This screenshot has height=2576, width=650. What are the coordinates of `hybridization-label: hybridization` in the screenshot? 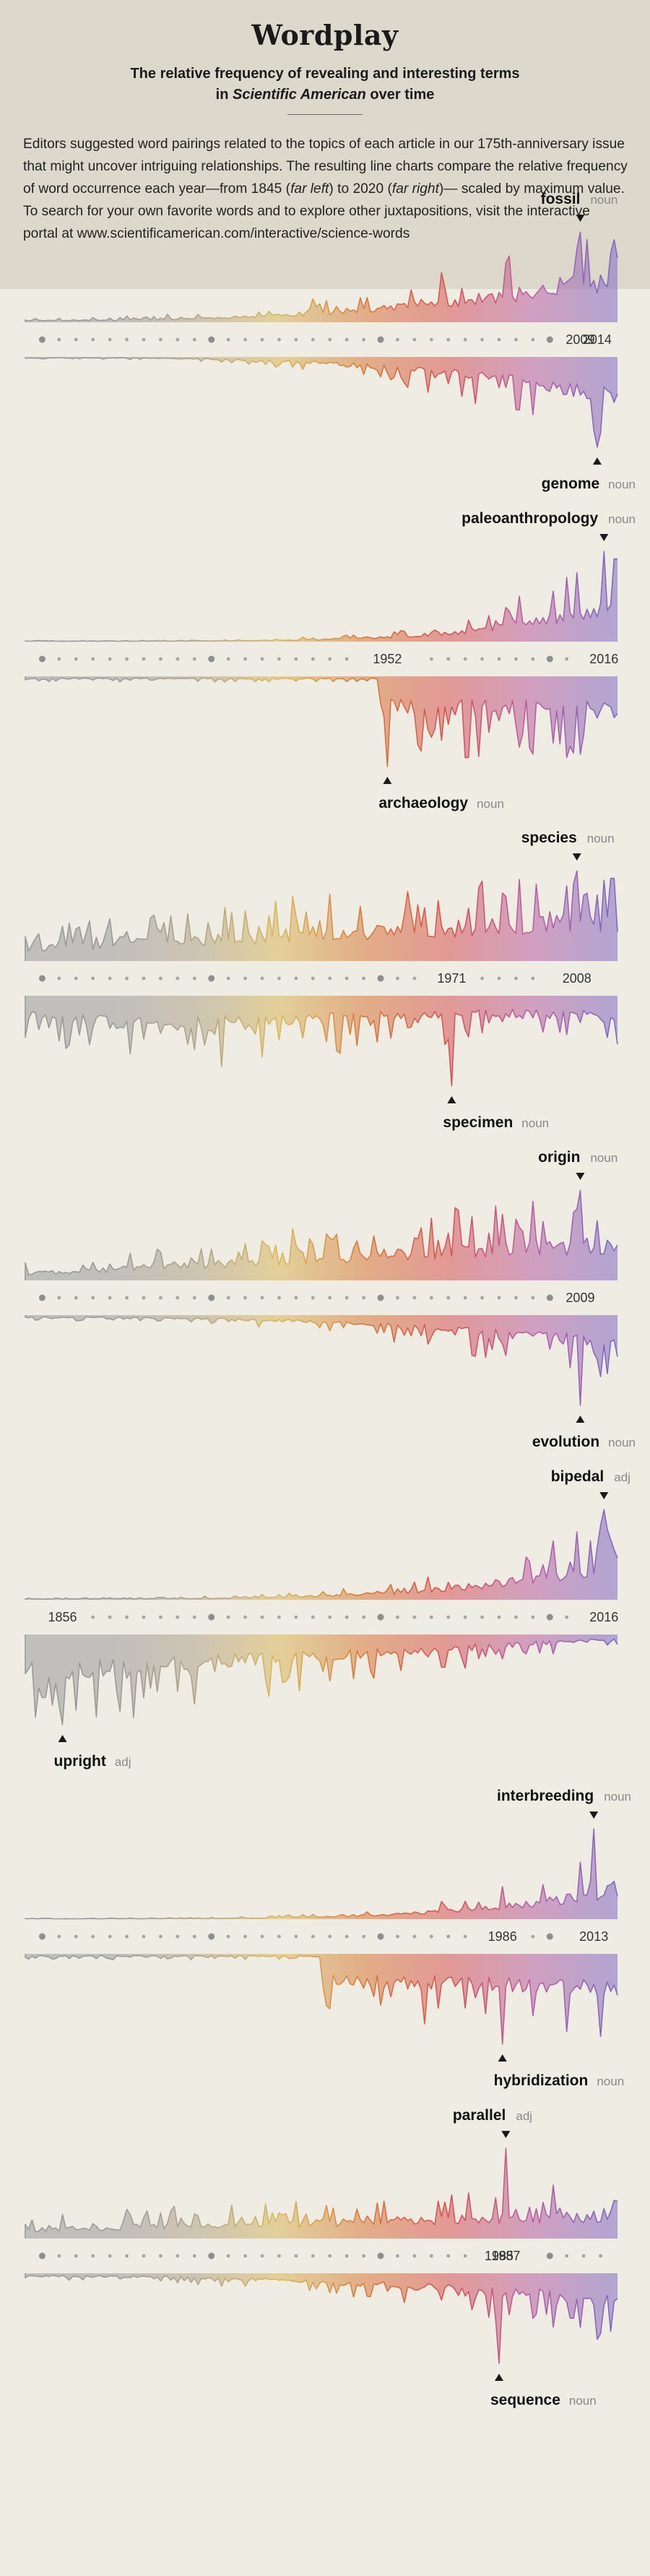 It's located at (541, 2080).